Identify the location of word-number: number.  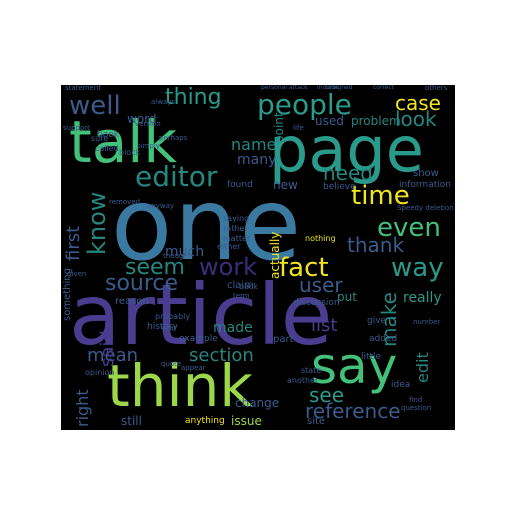
(427, 322).